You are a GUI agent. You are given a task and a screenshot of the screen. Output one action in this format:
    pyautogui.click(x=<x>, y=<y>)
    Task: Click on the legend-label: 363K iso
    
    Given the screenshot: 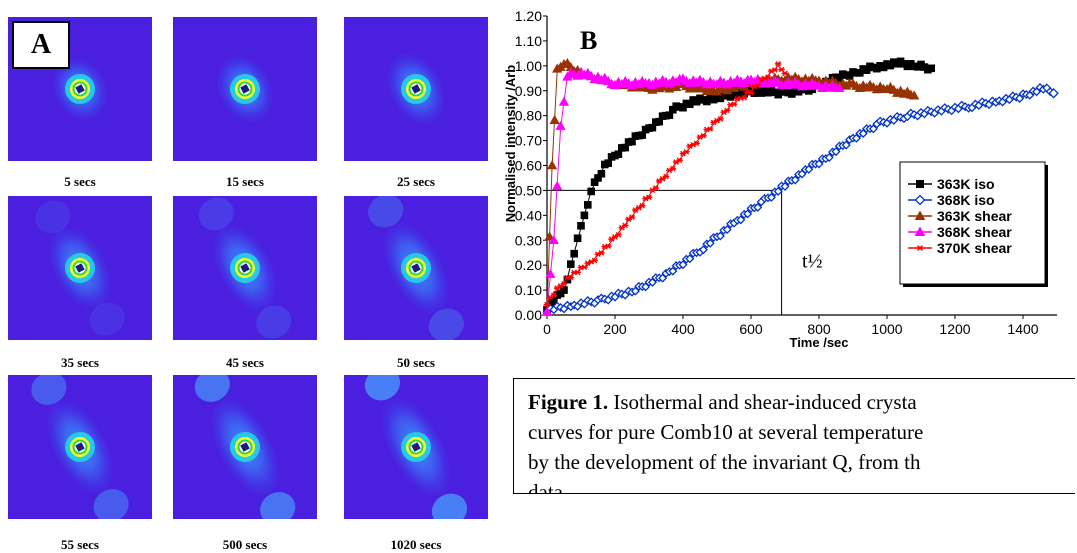 What is the action you would take?
    pyautogui.click(x=966, y=184)
    